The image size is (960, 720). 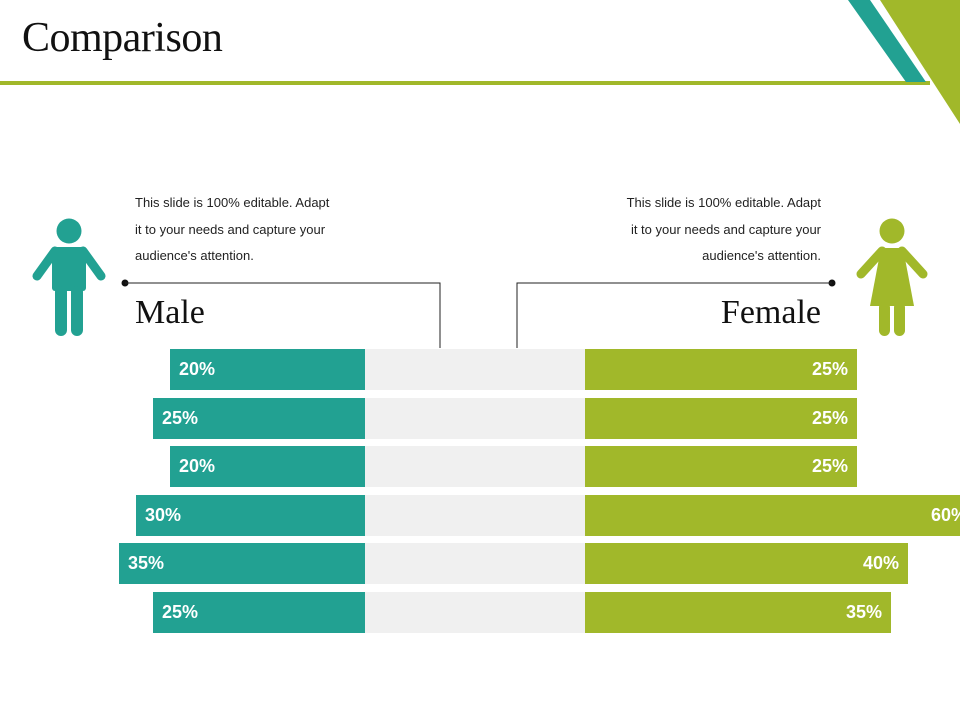 I want to click on male-person-icon, so click(x=69, y=277).